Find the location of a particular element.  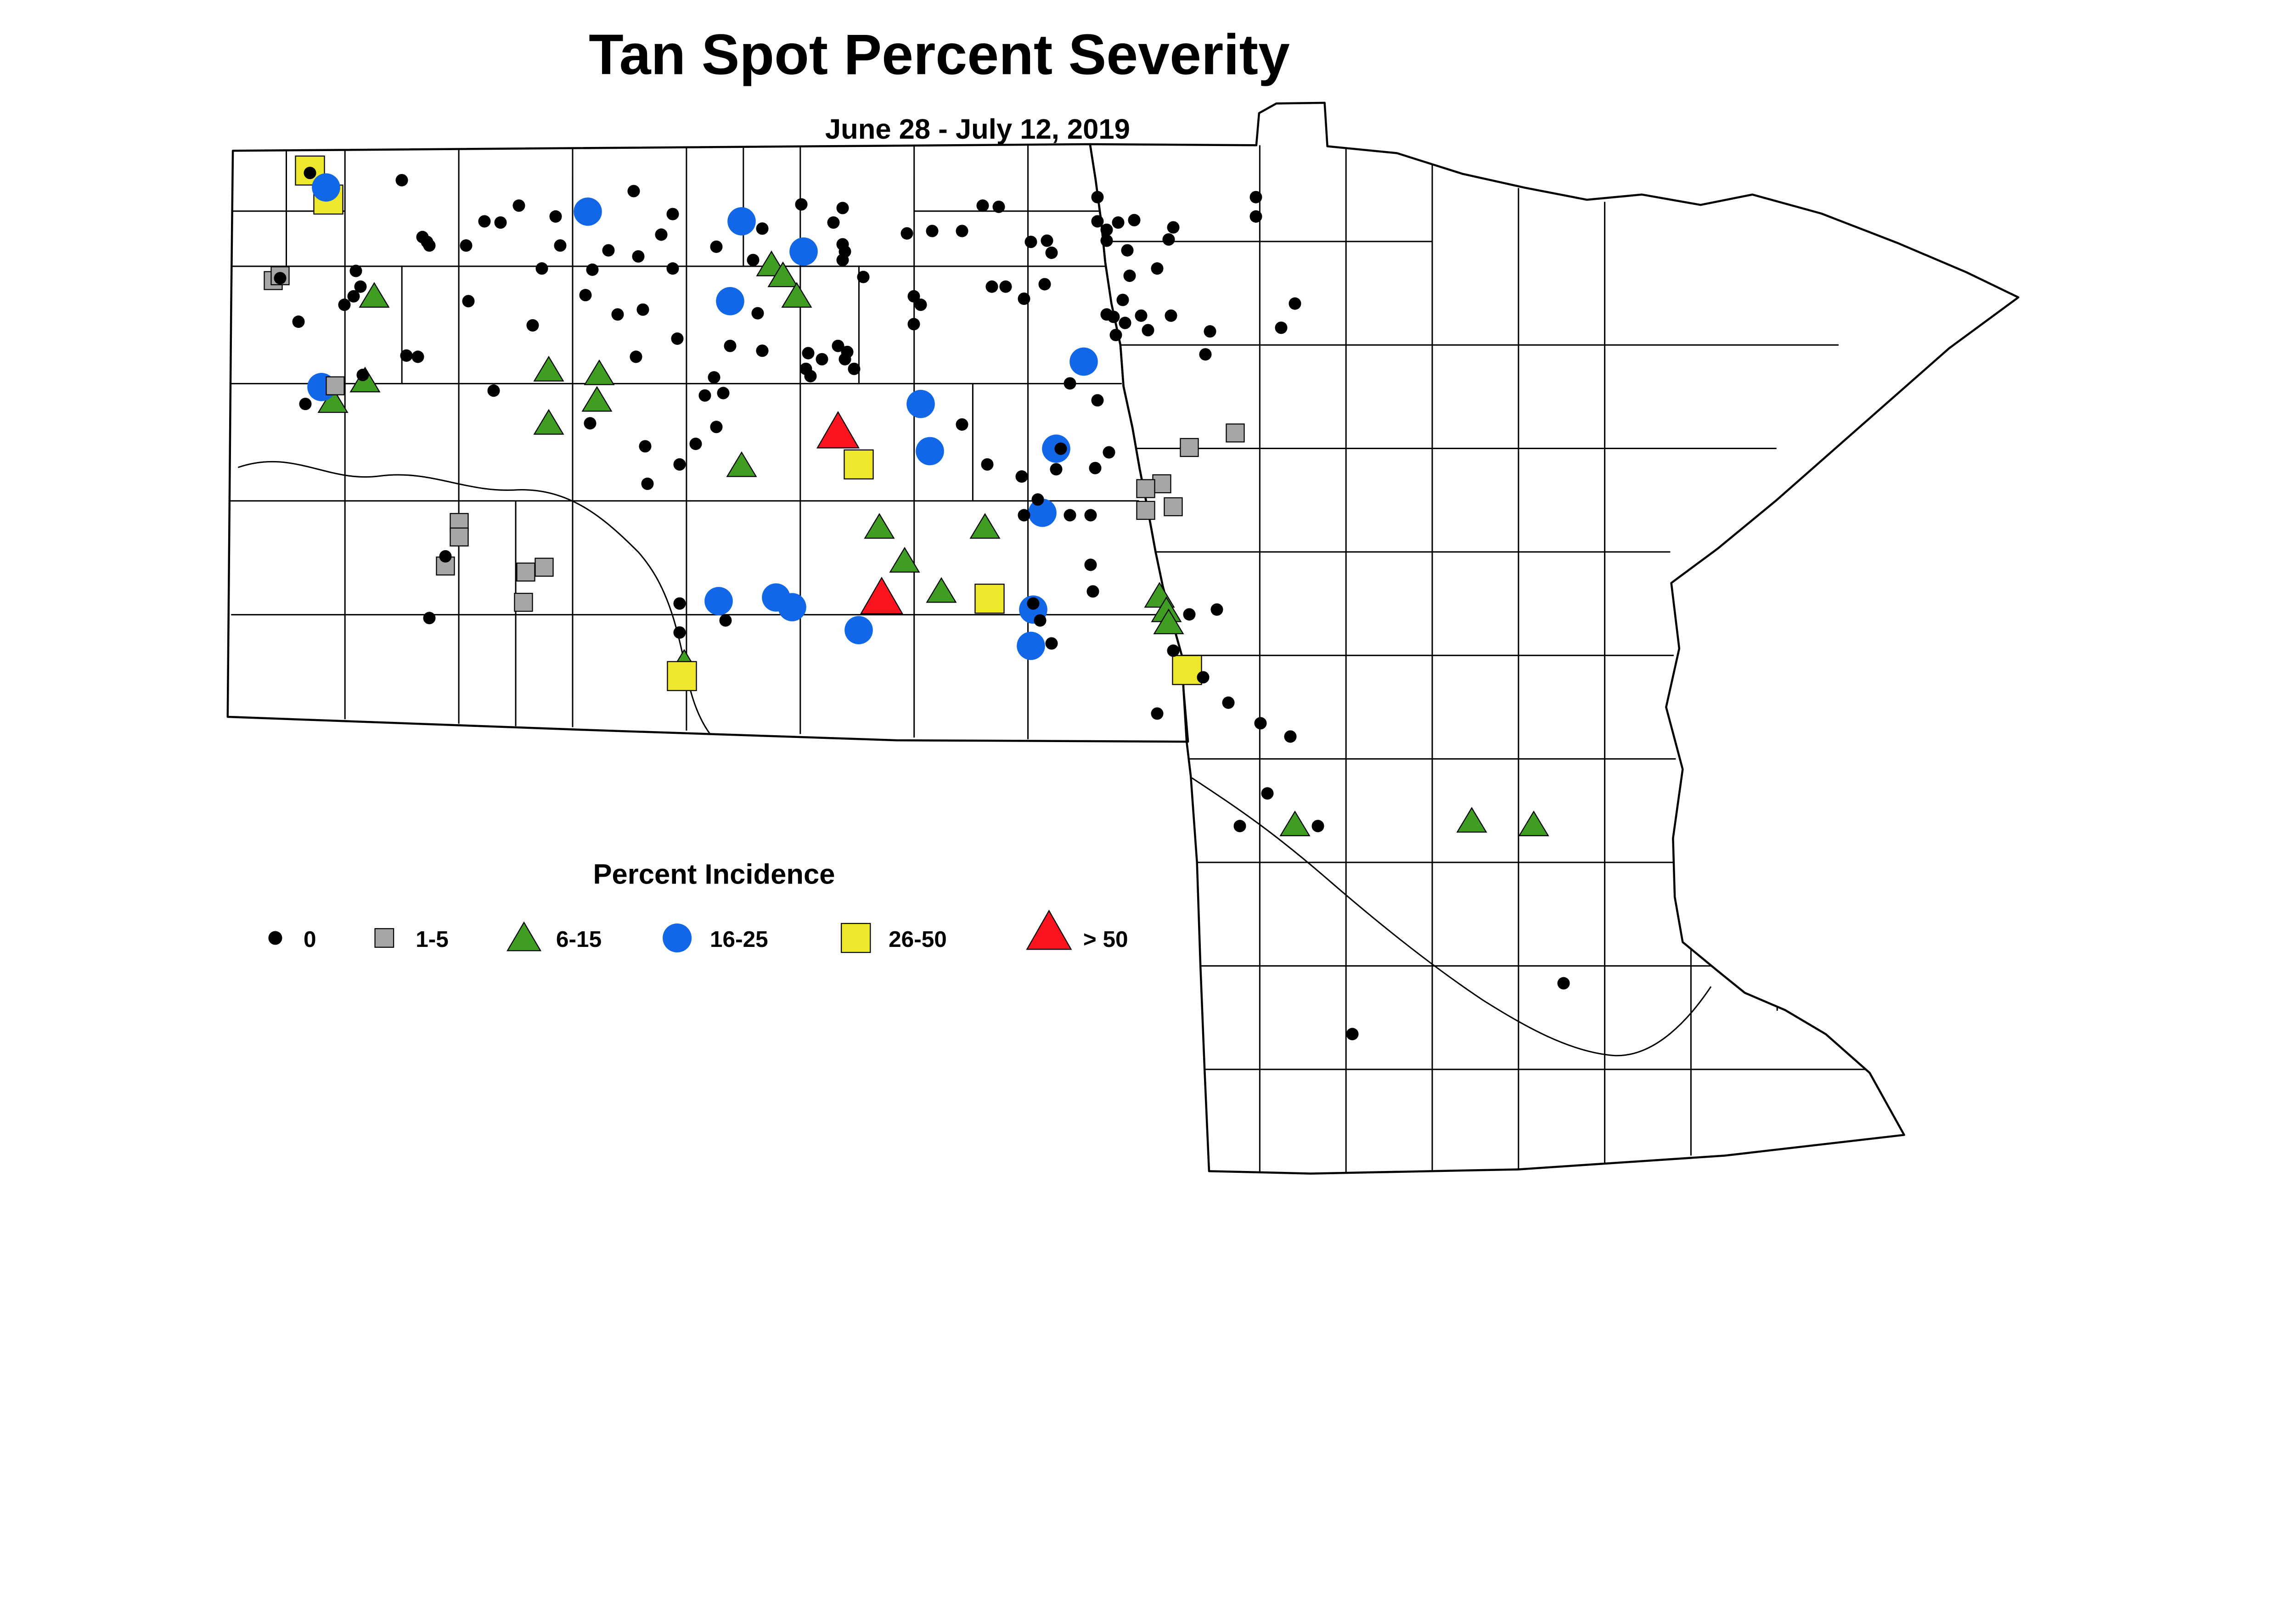

legend-red-triangle-label: > 50 is located at coordinates (1105, 939).